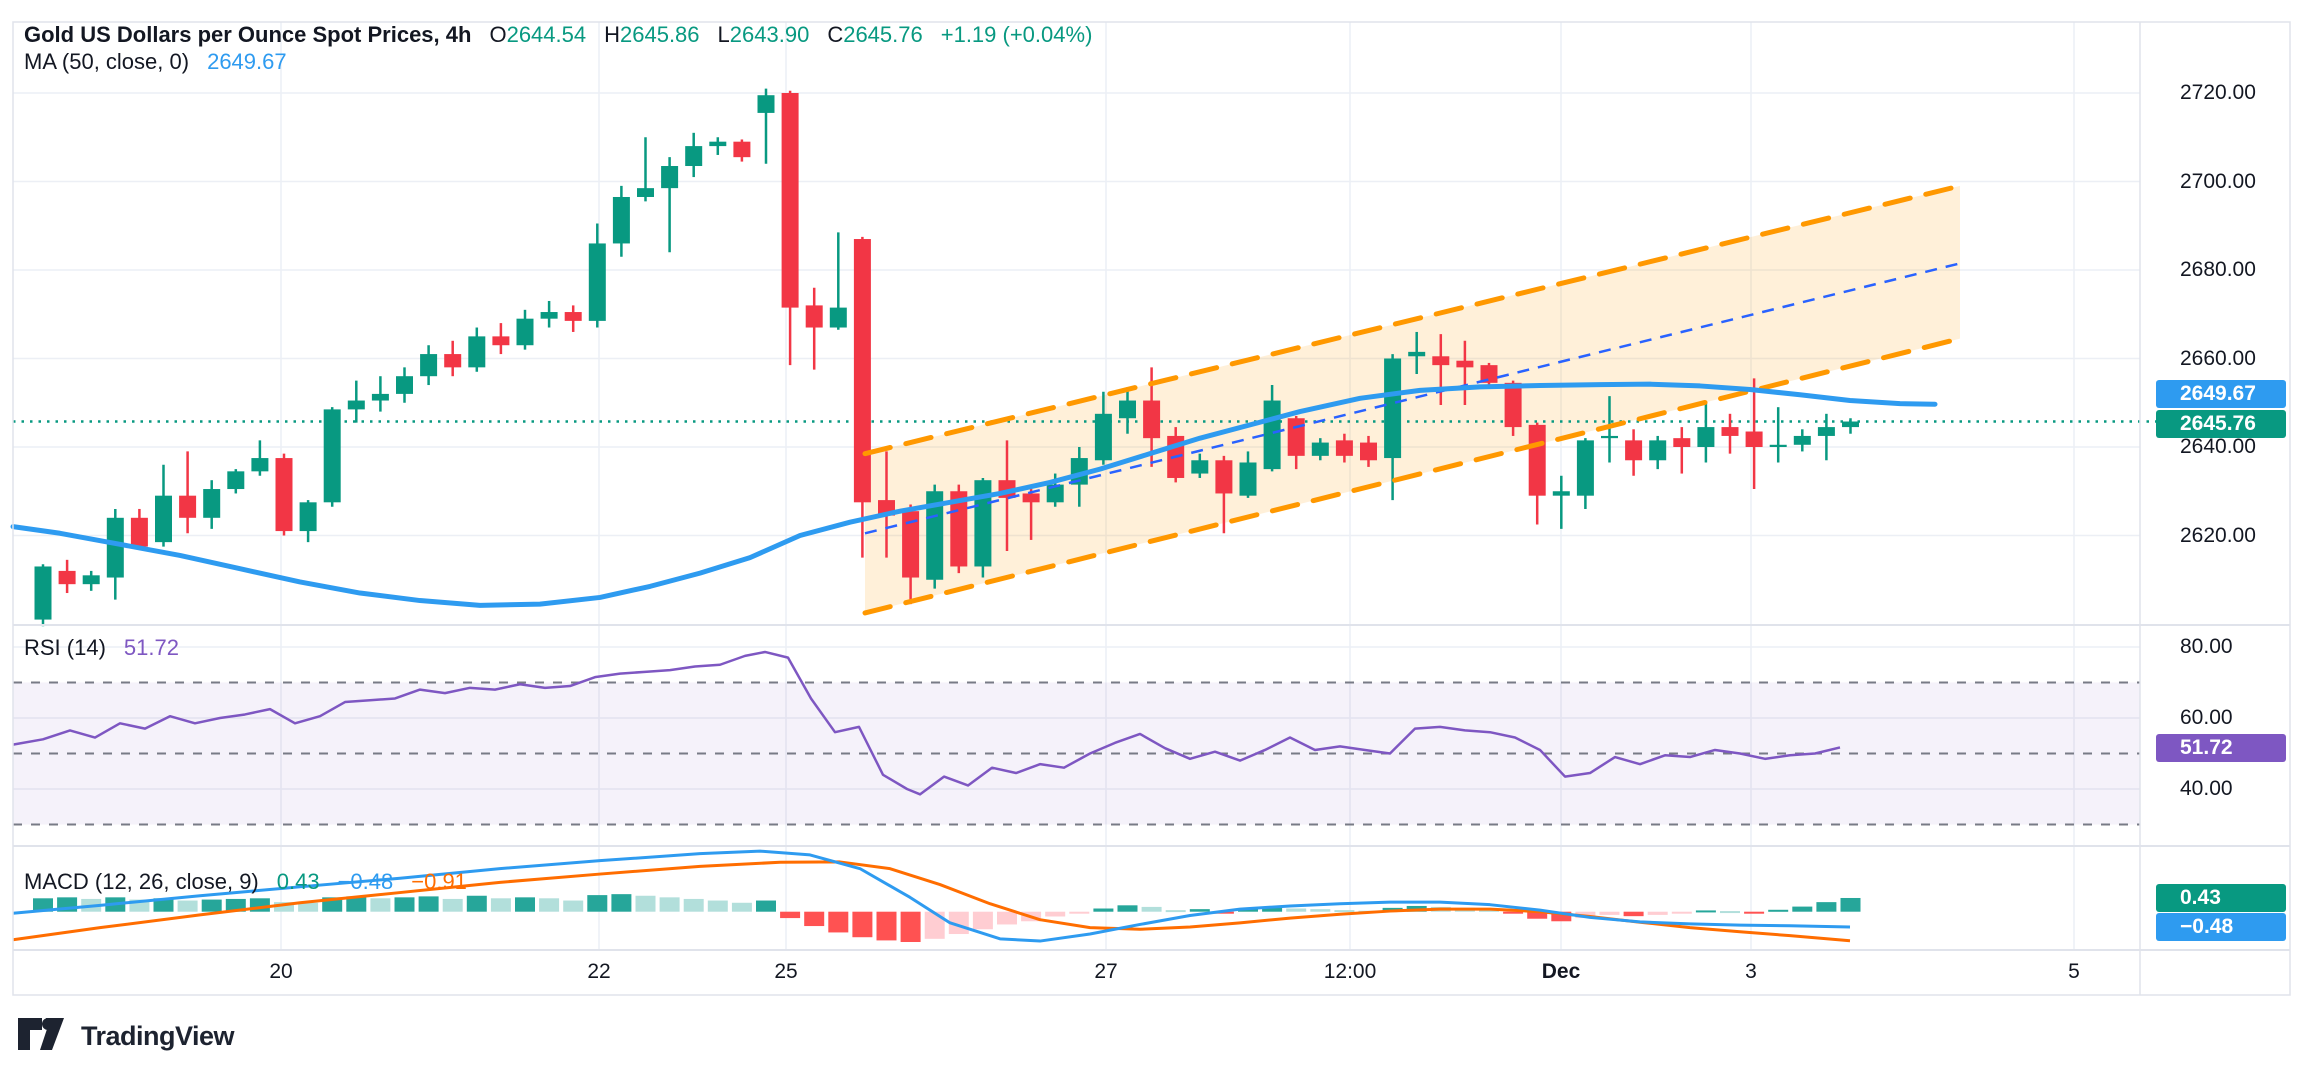 The image size is (2304, 1066). I want to click on time-axis: 20 22 25 27 12:00 Dec 3 5, so click(1152, 972).